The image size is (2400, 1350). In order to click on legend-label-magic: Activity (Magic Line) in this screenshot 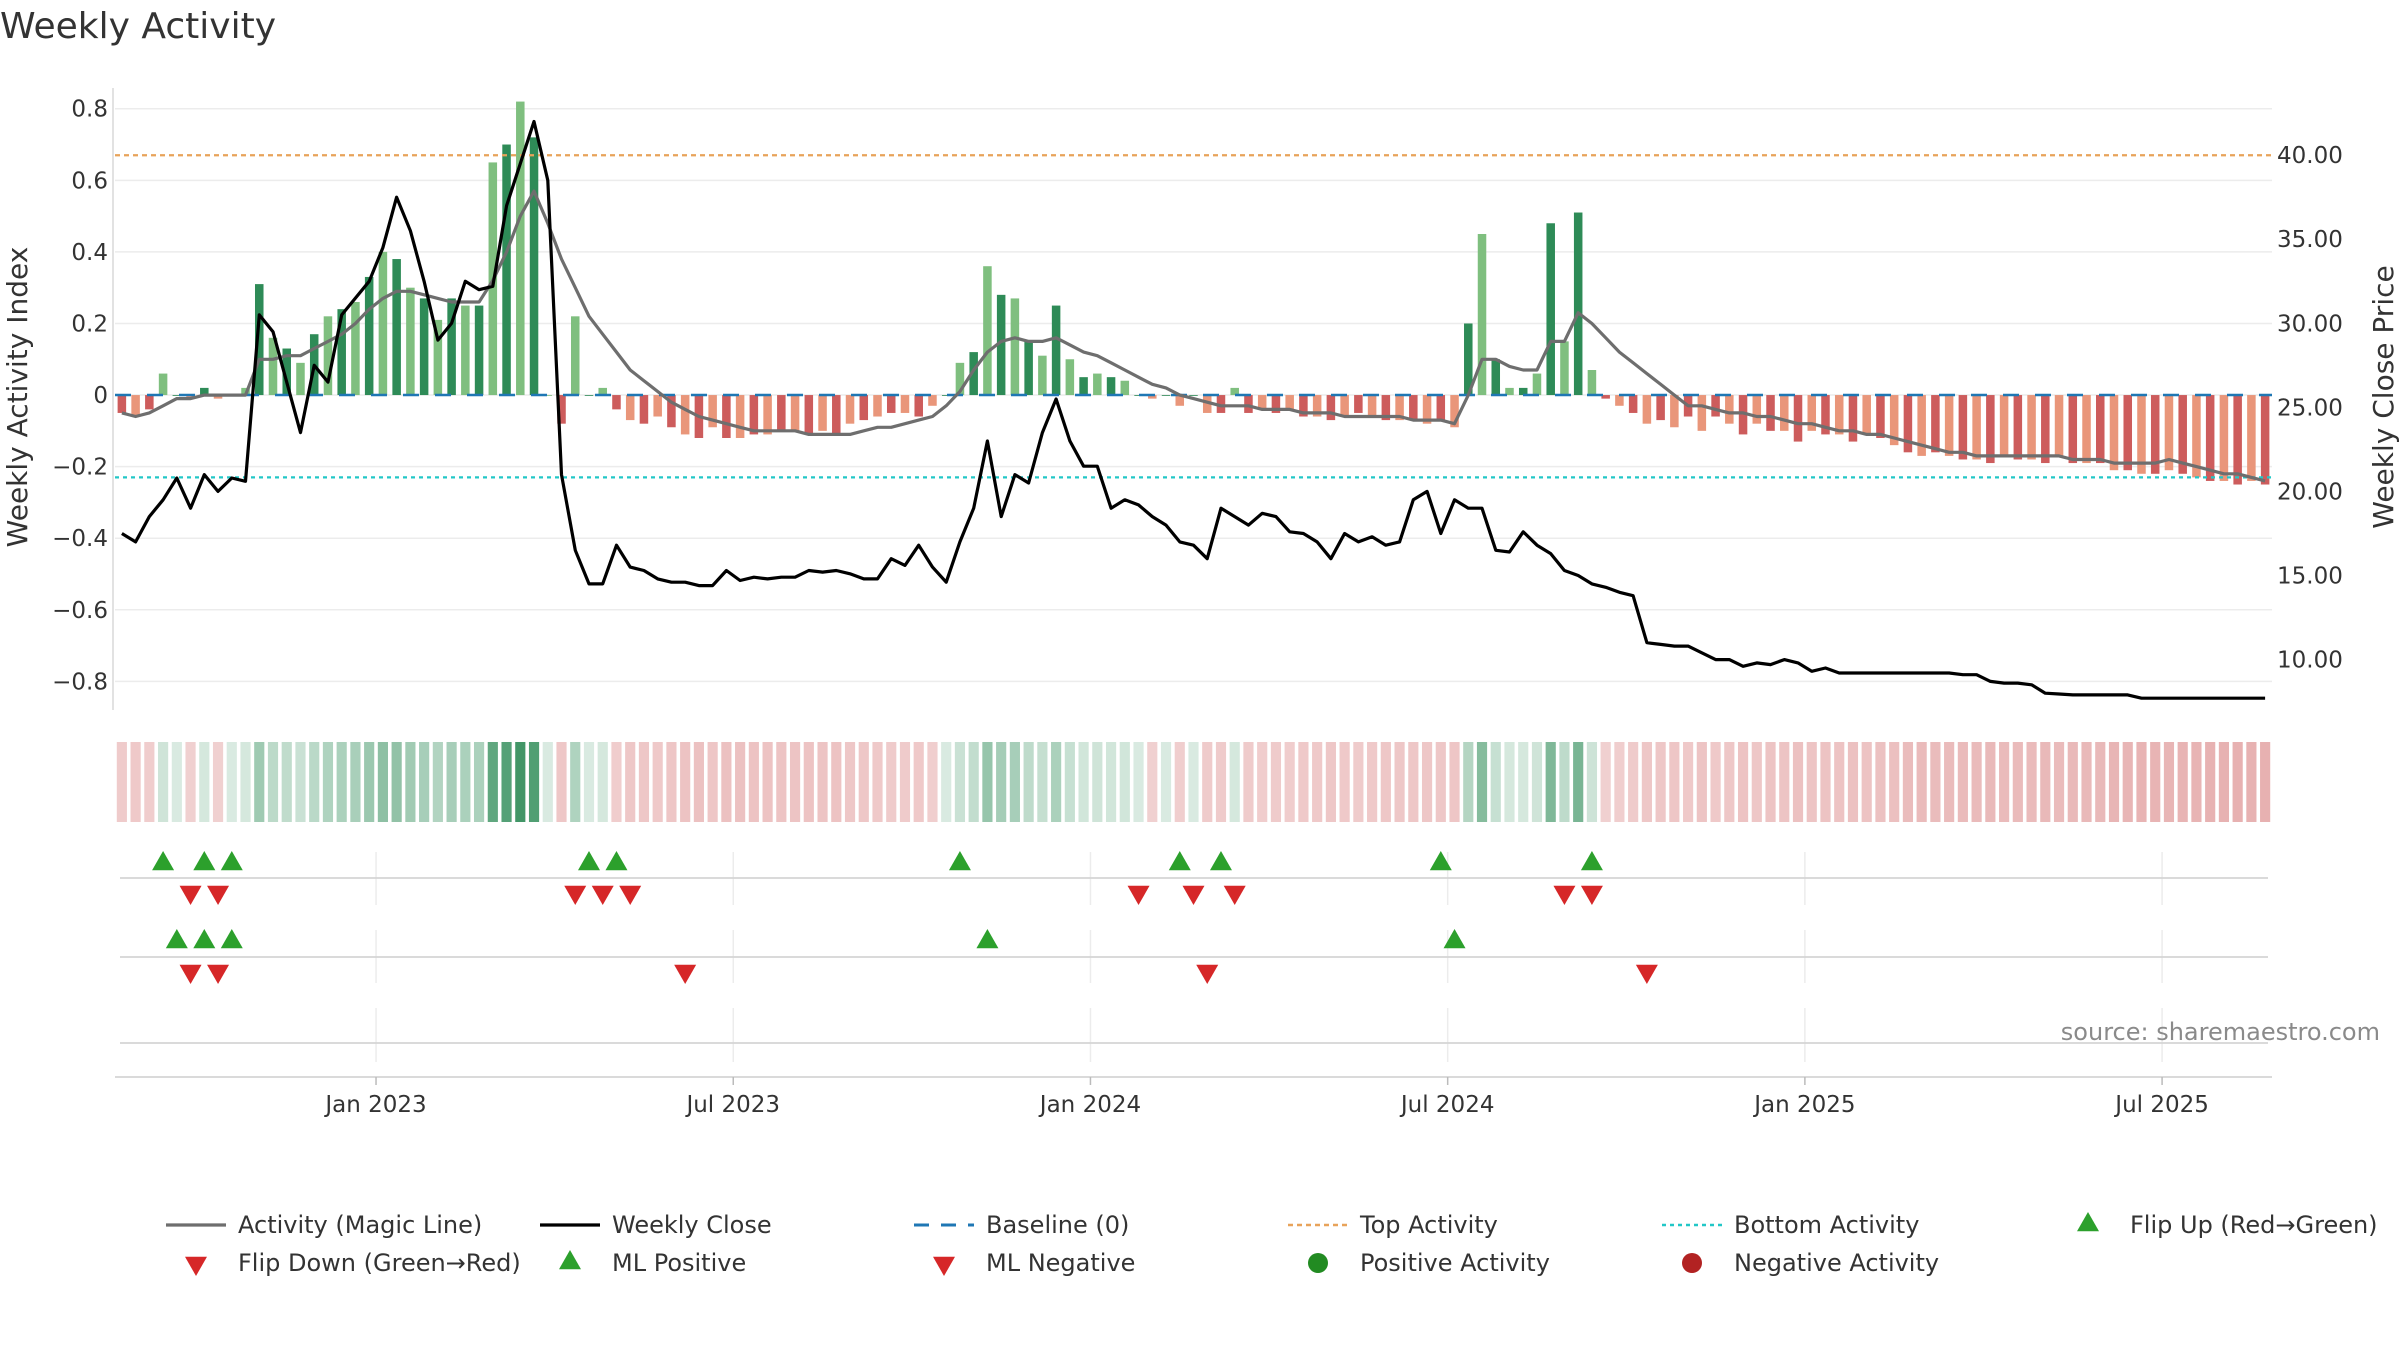, I will do `click(360, 1225)`.